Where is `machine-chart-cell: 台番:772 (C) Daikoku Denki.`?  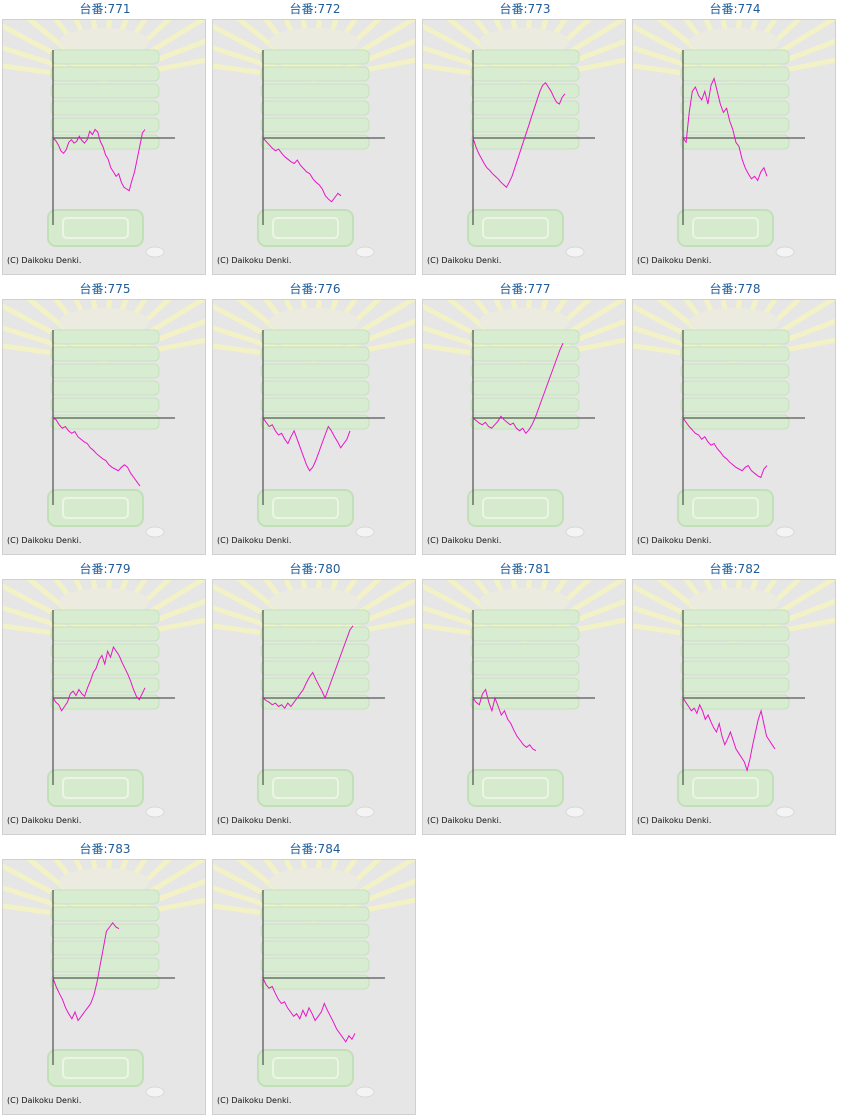
machine-chart-cell: 台番:772 (C) Daikoku Denki. is located at coordinates (315, 139).